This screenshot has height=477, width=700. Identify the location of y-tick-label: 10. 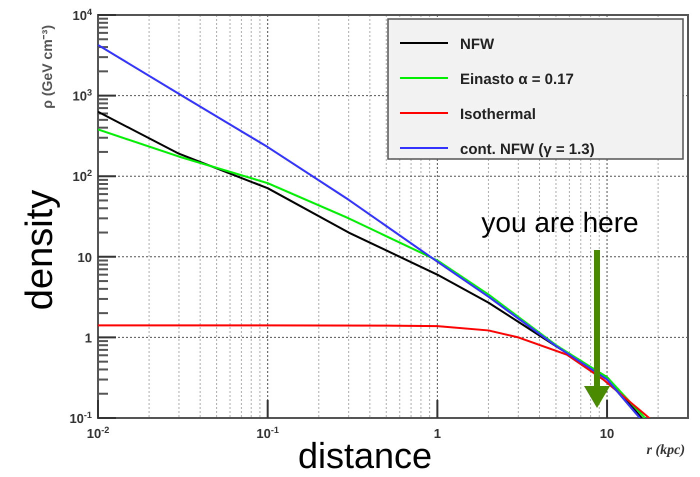
(85, 257).